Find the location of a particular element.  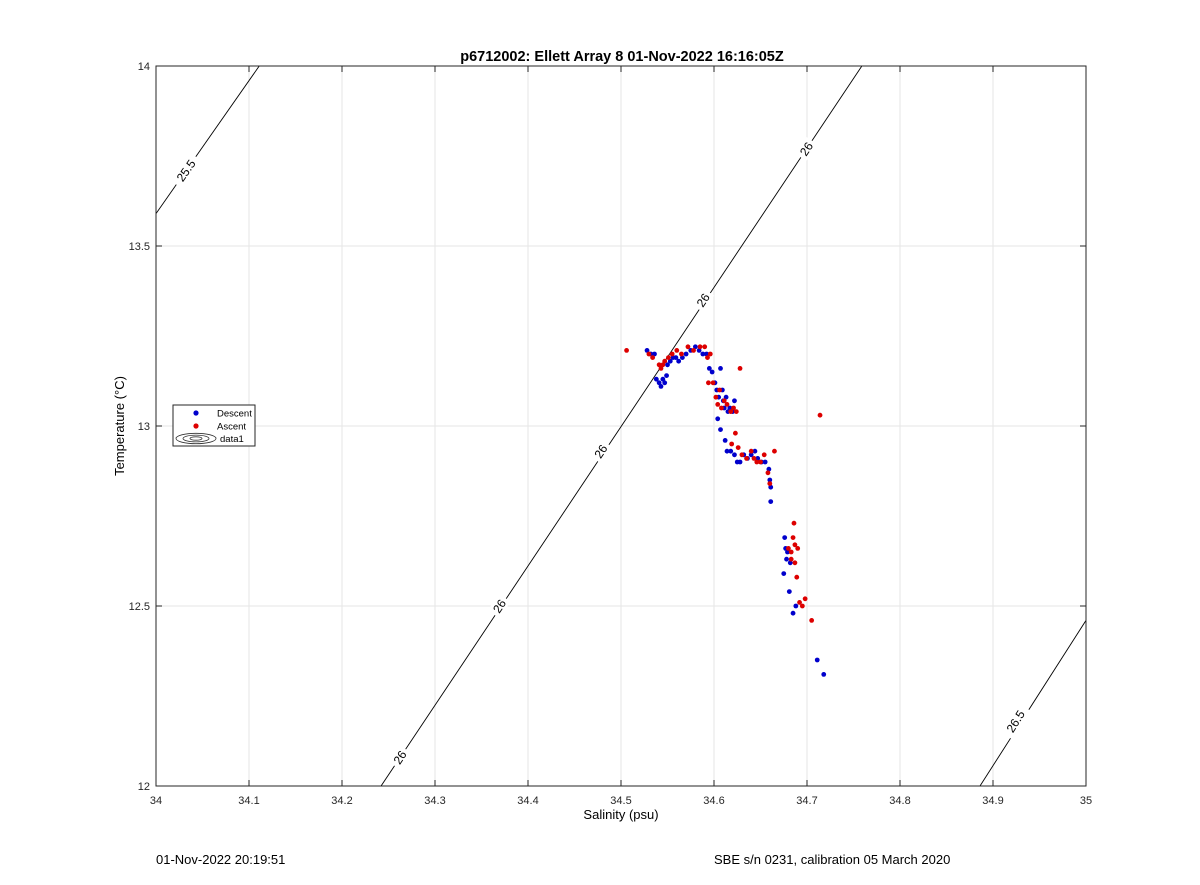

legend-data1-label: data1 is located at coordinates (232, 439).